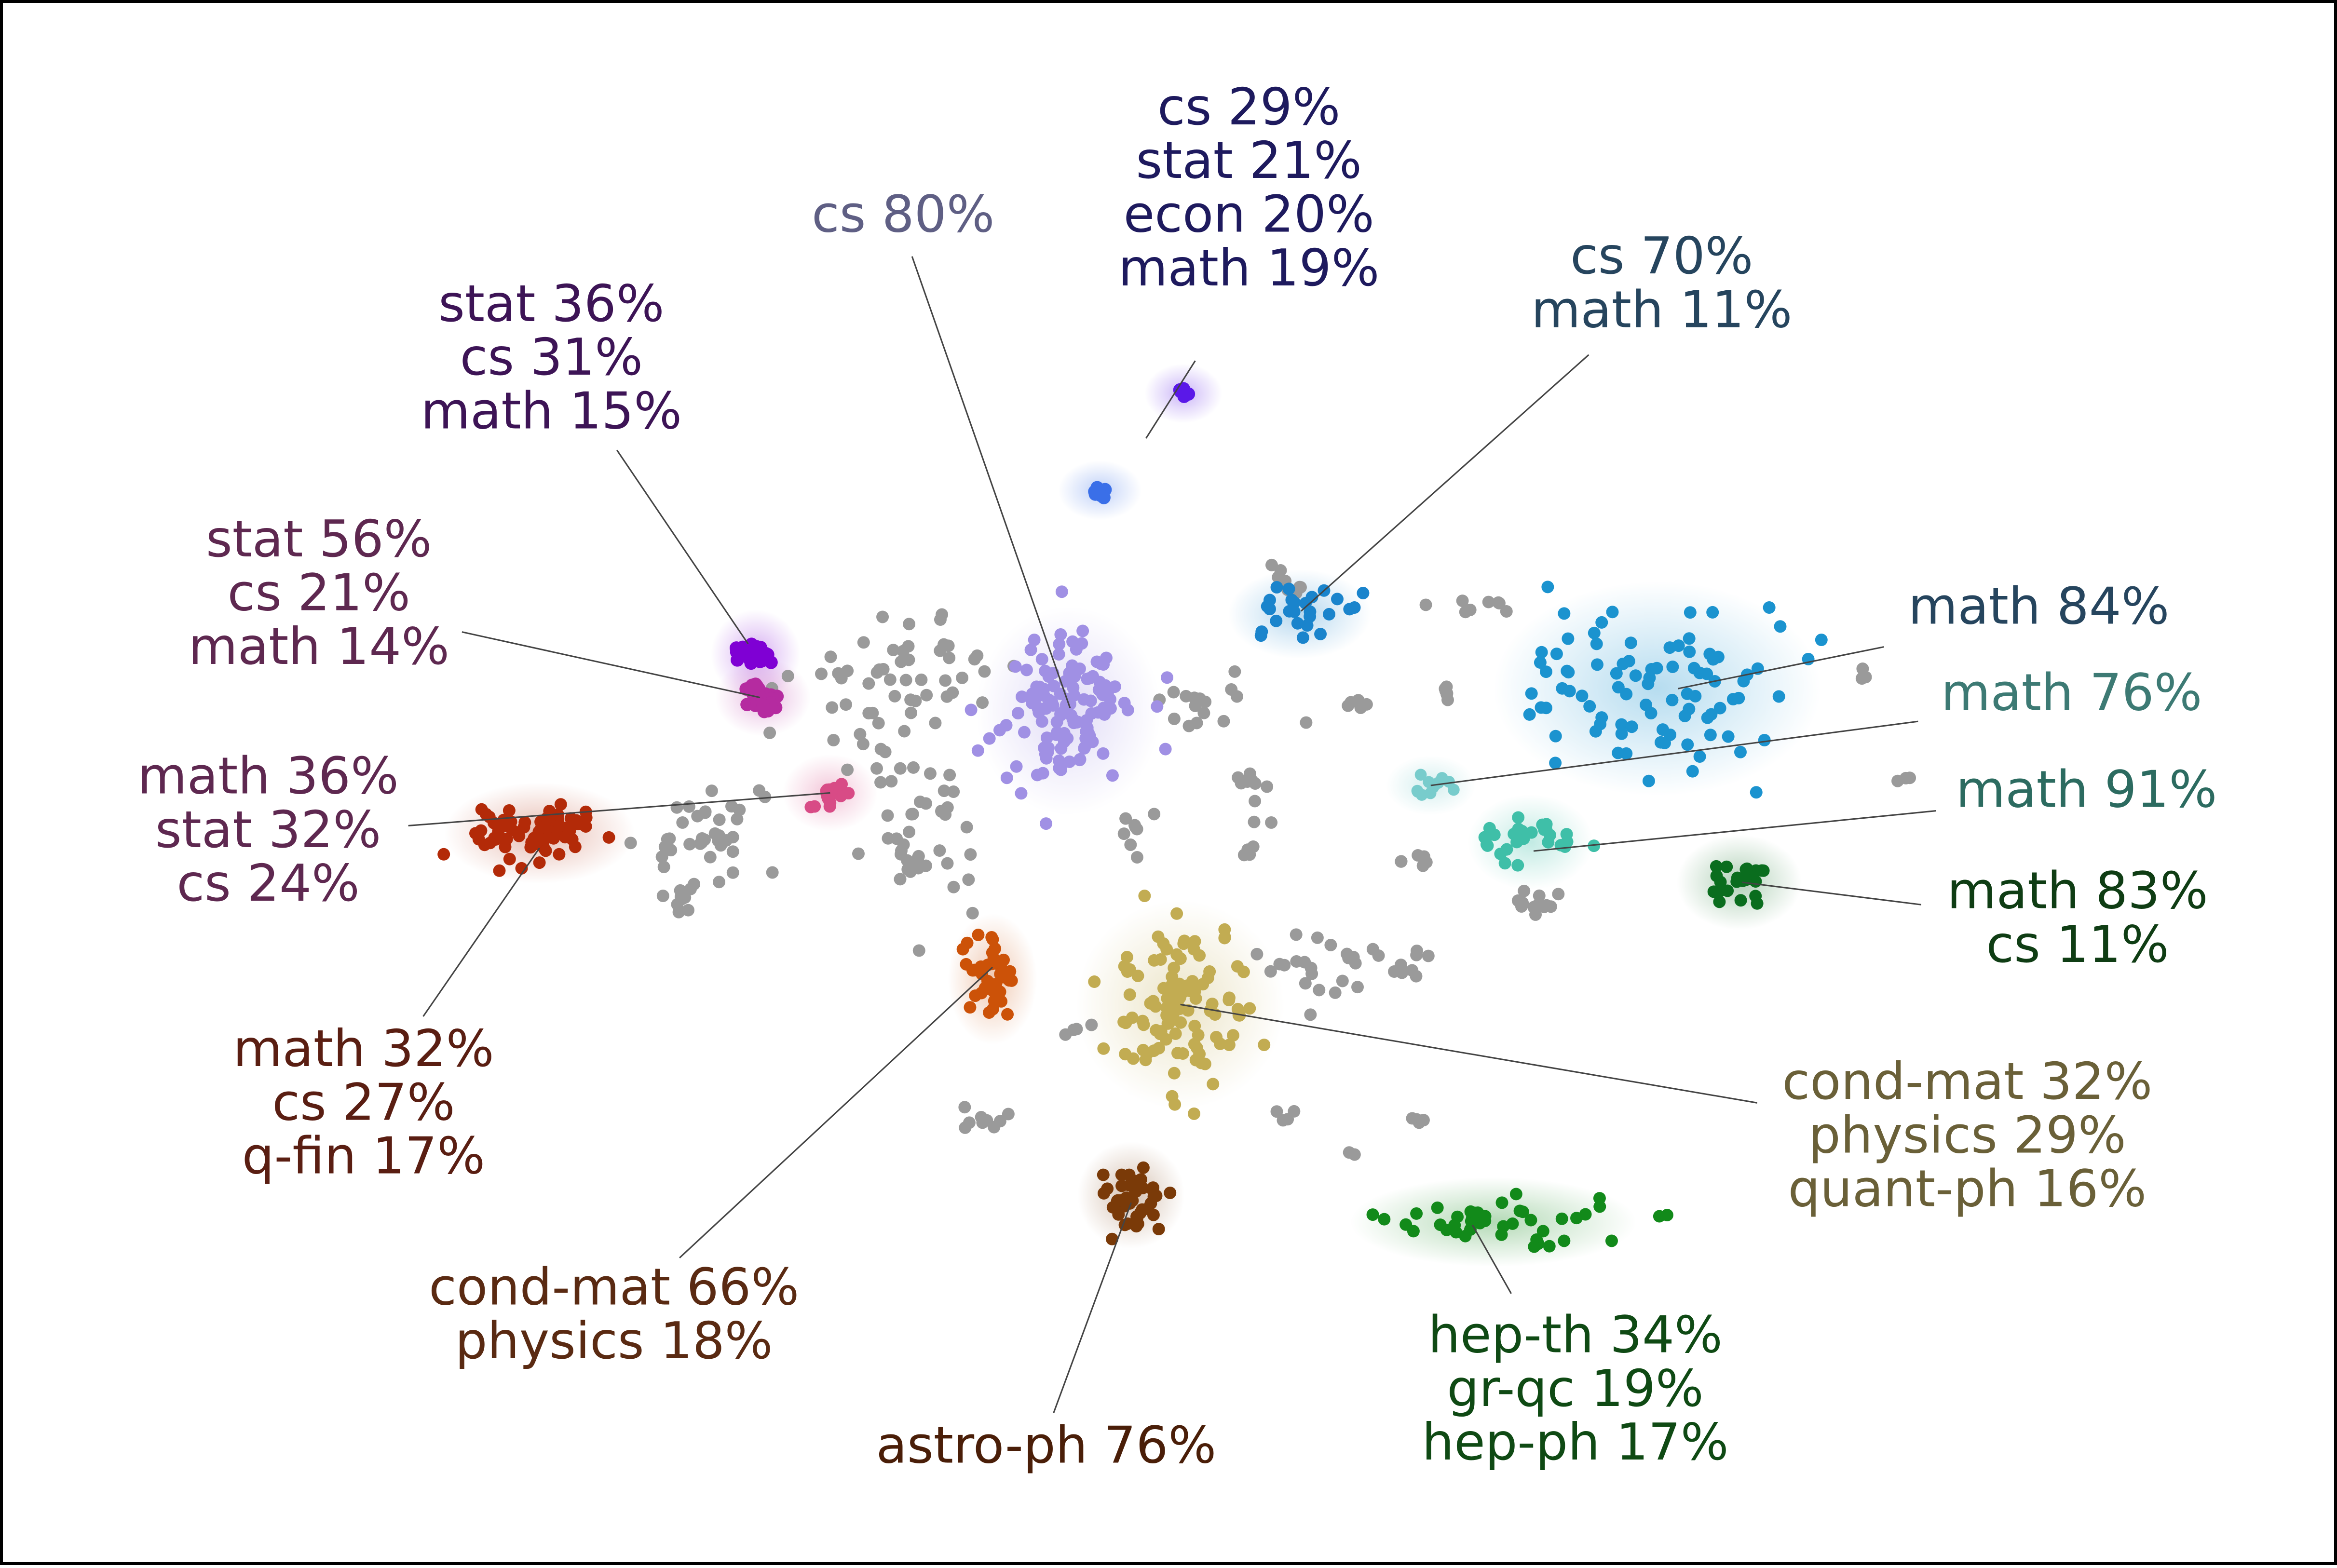 The width and height of the screenshot is (2337, 1568). What do you see at coordinates (2038, 605) in the screenshot?
I see `cluster-label-c9: math 84%` at bounding box center [2038, 605].